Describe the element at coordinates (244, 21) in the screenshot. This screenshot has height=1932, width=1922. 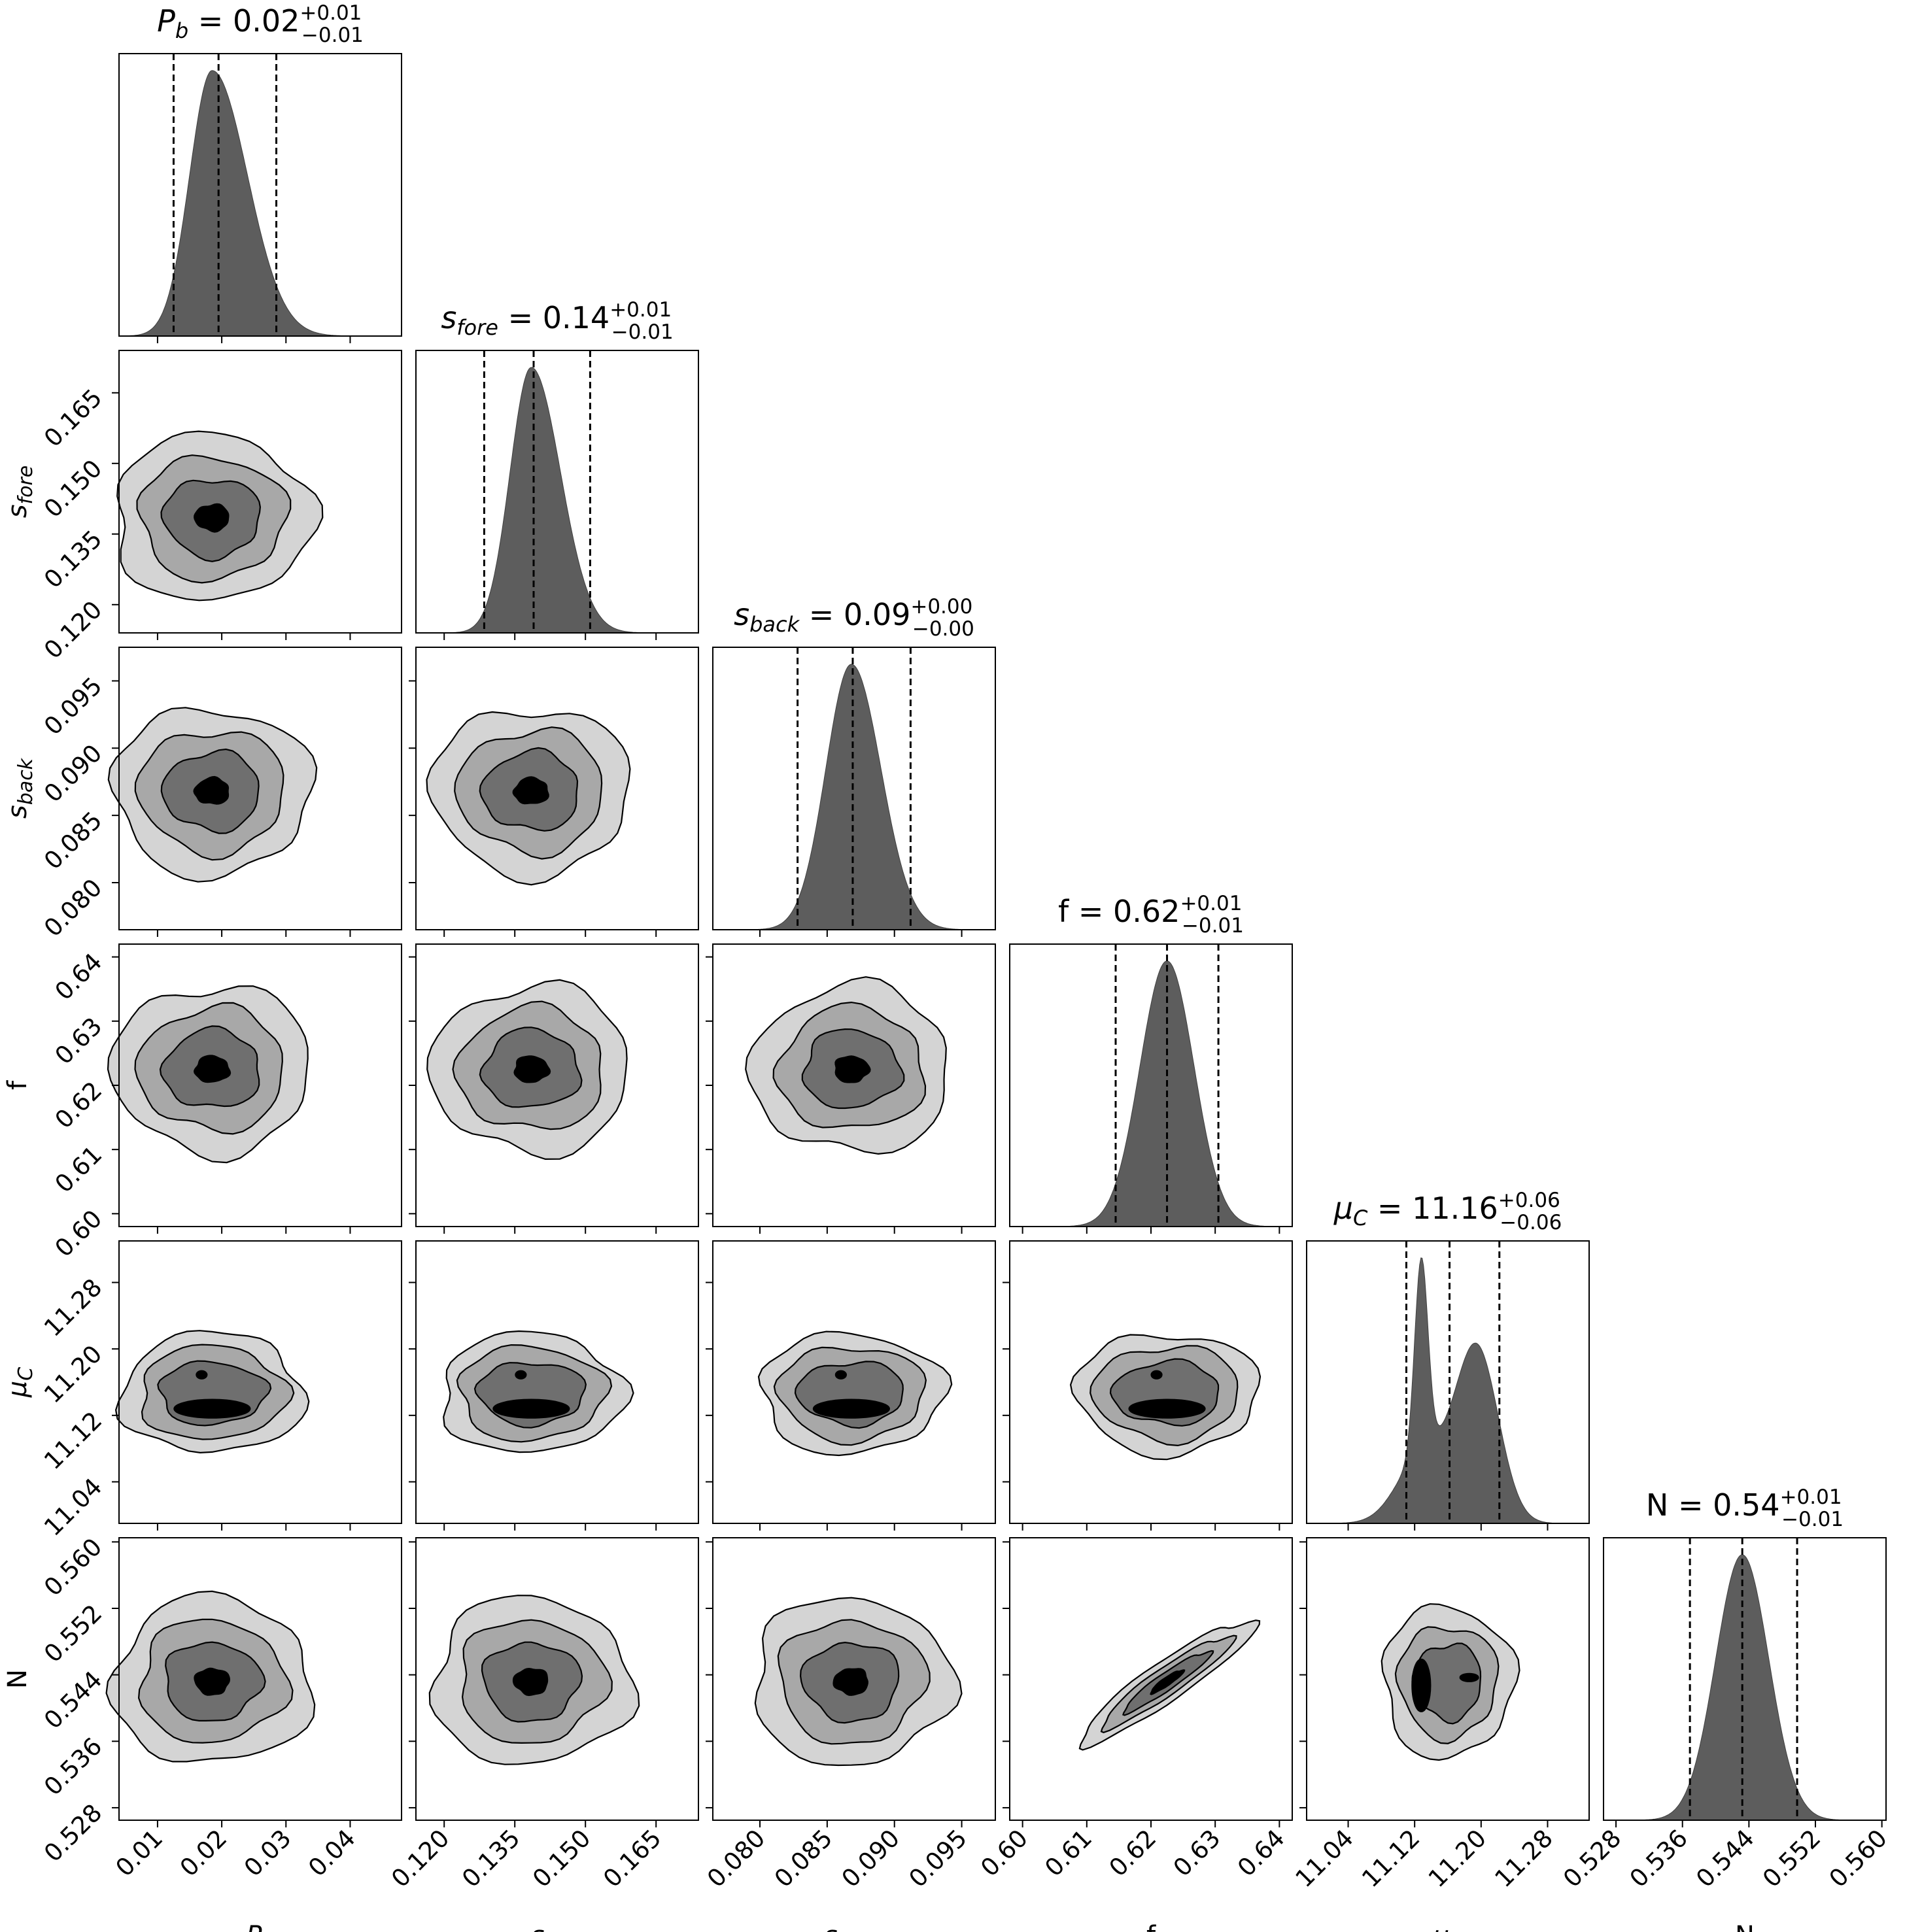
I see `title-value: = 0.02` at that location.